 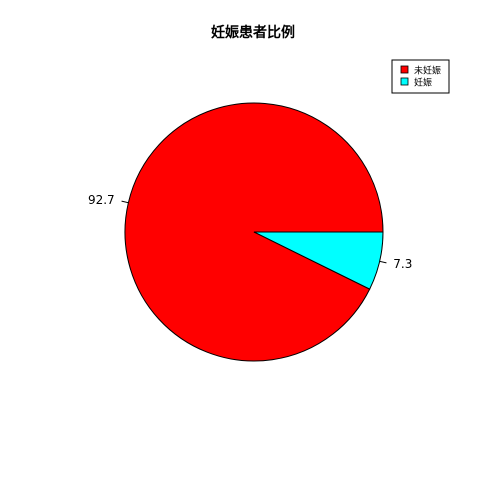 What do you see at coordinates (427, 71) in the screenshot?
I see `legend-label-unpregnant: 未妊娠` at bounding box center [427, 71].